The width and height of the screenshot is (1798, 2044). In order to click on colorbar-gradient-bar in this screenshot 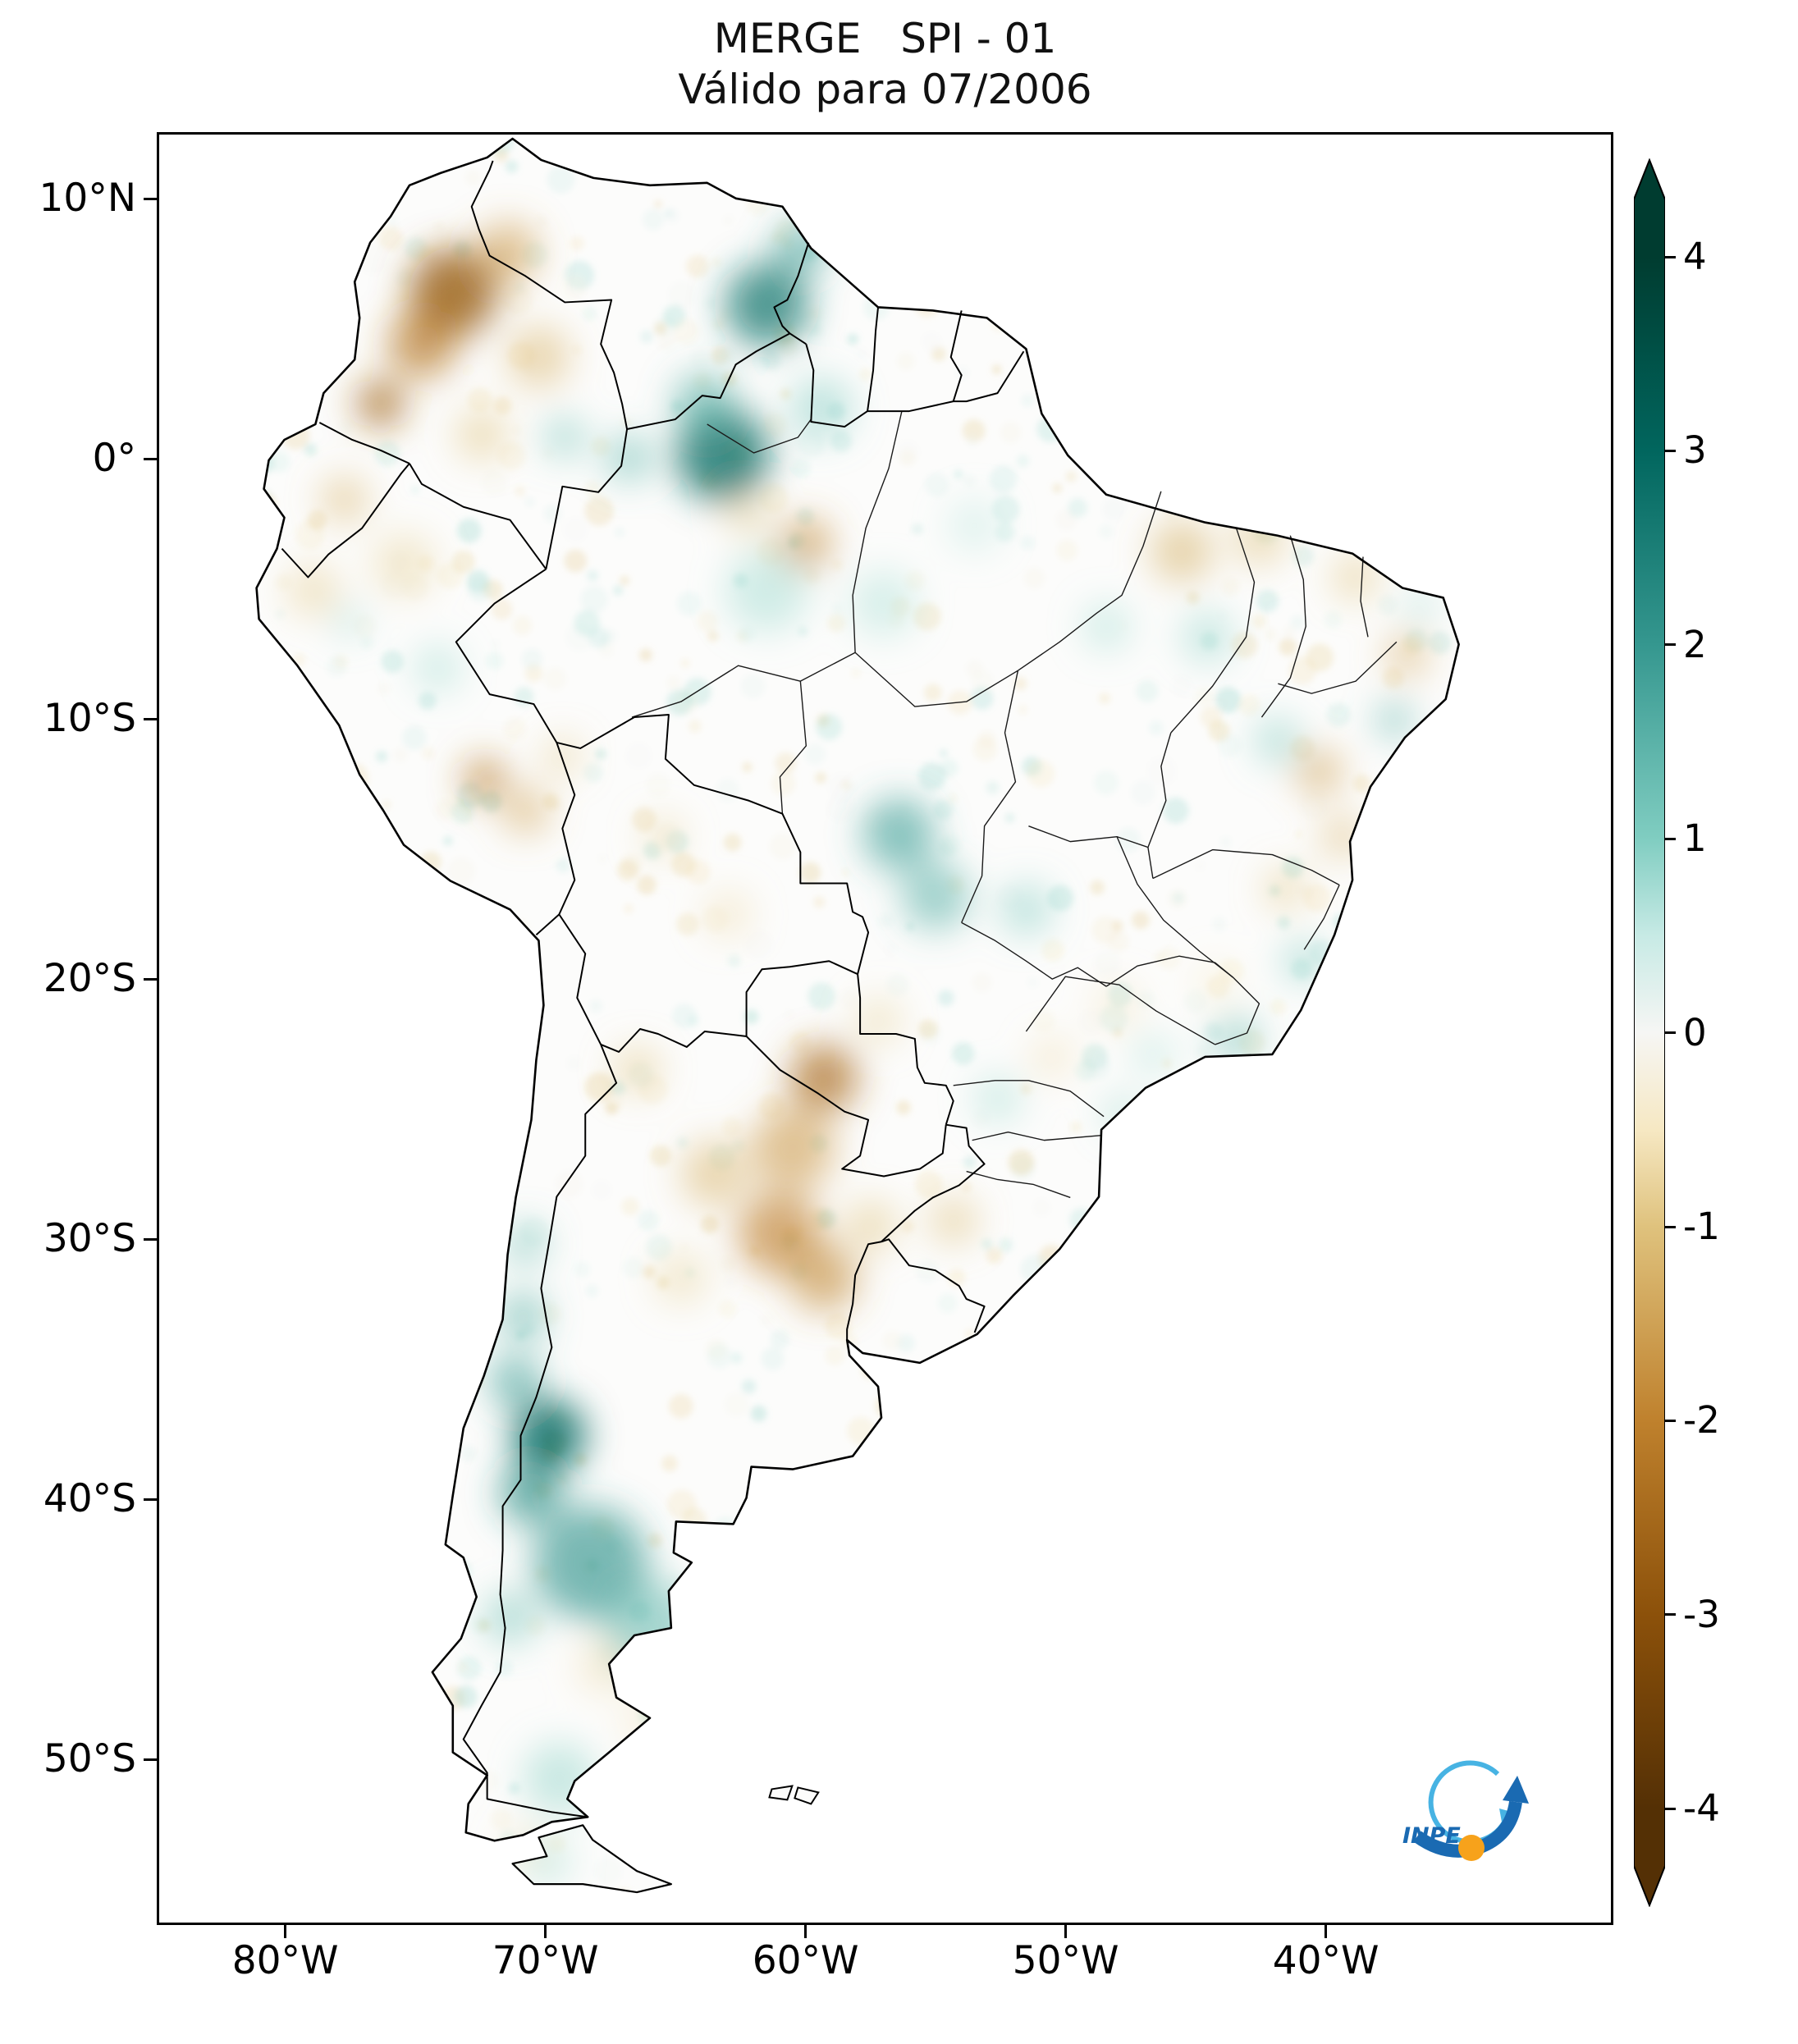, I will do `click(1649, 1032)`.